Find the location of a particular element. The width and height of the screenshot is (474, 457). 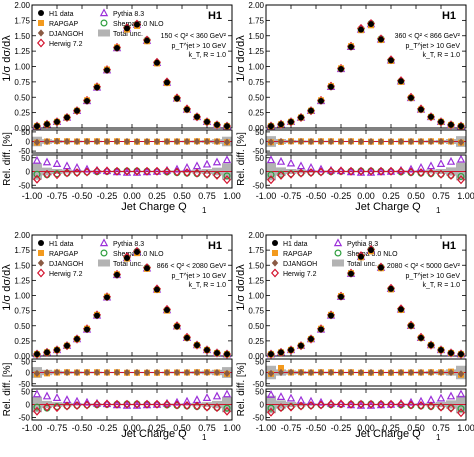

jet-cut-label: p_T^jet > 10 GeV is located at coordinates (199, 46).